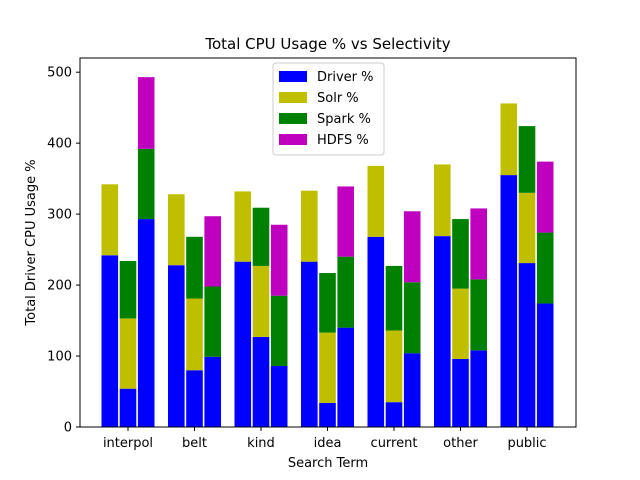  Describe the element at coordinates (394, 443) in the screenshot. I see `x-tick-label: current` at that location.